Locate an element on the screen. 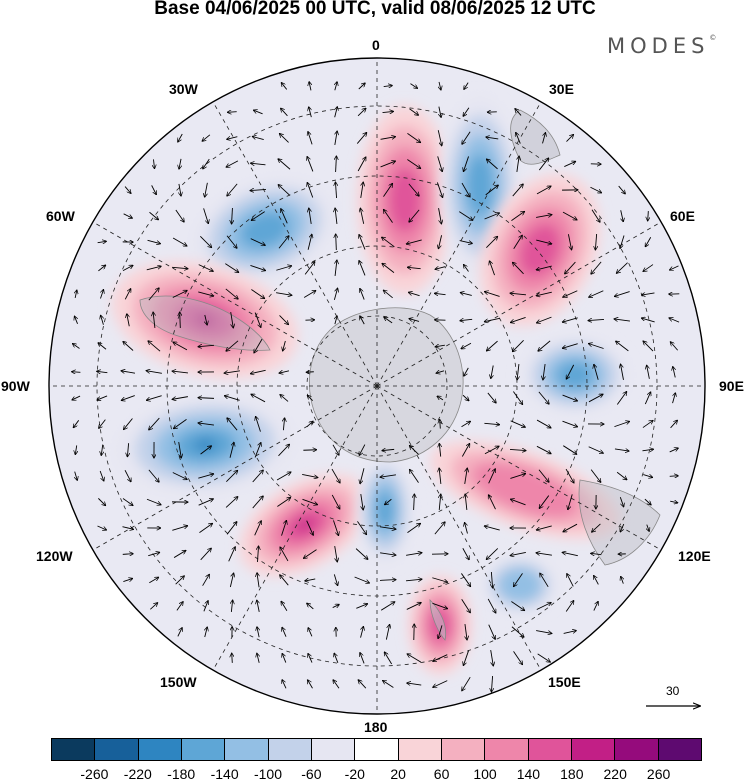 The image size is (750, 783). lon-label-120w: 120W is located at coordinates (54, 556).